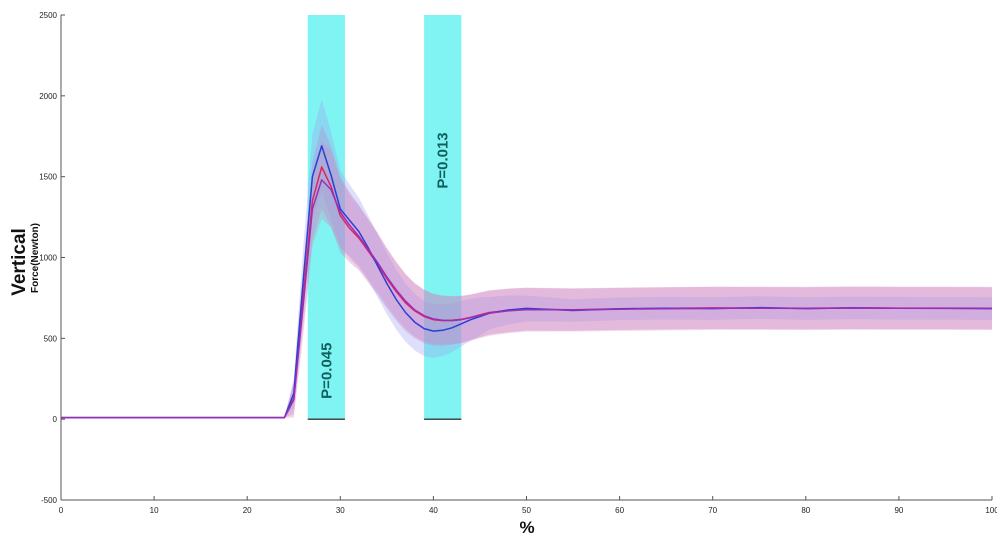  What do you see at coordinates (326, 371) in the screenshot?
I see `p-value-label-1: P=0.045` at bounding box center [326, 371].